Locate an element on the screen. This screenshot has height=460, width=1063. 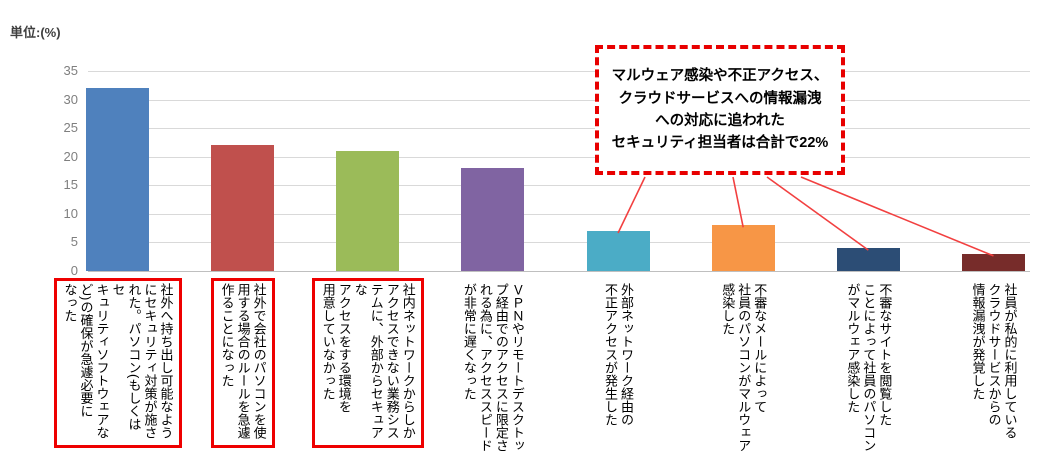
category-label-6: 不審なメールによって 社員のパソコンがマルウェア 感染した is located at coordinates (744, 367).